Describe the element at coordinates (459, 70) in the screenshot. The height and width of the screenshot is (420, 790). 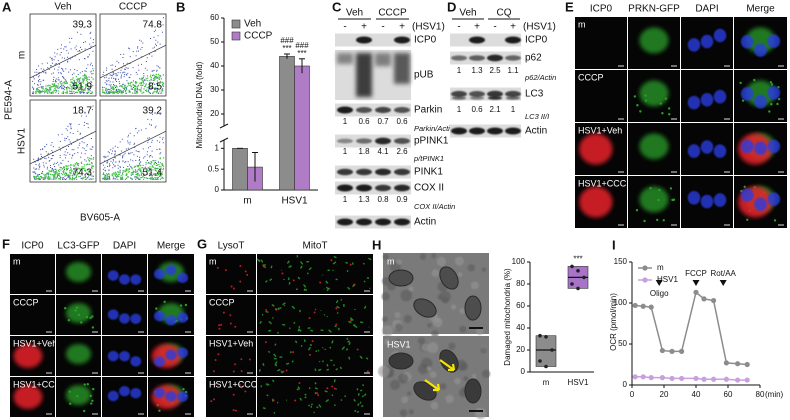
I see `quant-value: 1` at that location.